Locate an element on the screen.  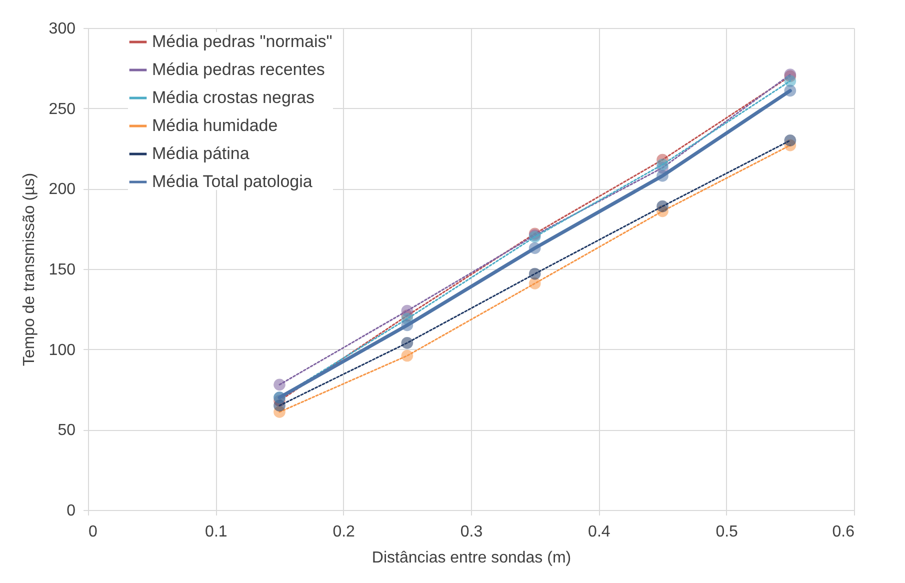
x-tick-label: 0.3 is located at coordinates (471, 532).